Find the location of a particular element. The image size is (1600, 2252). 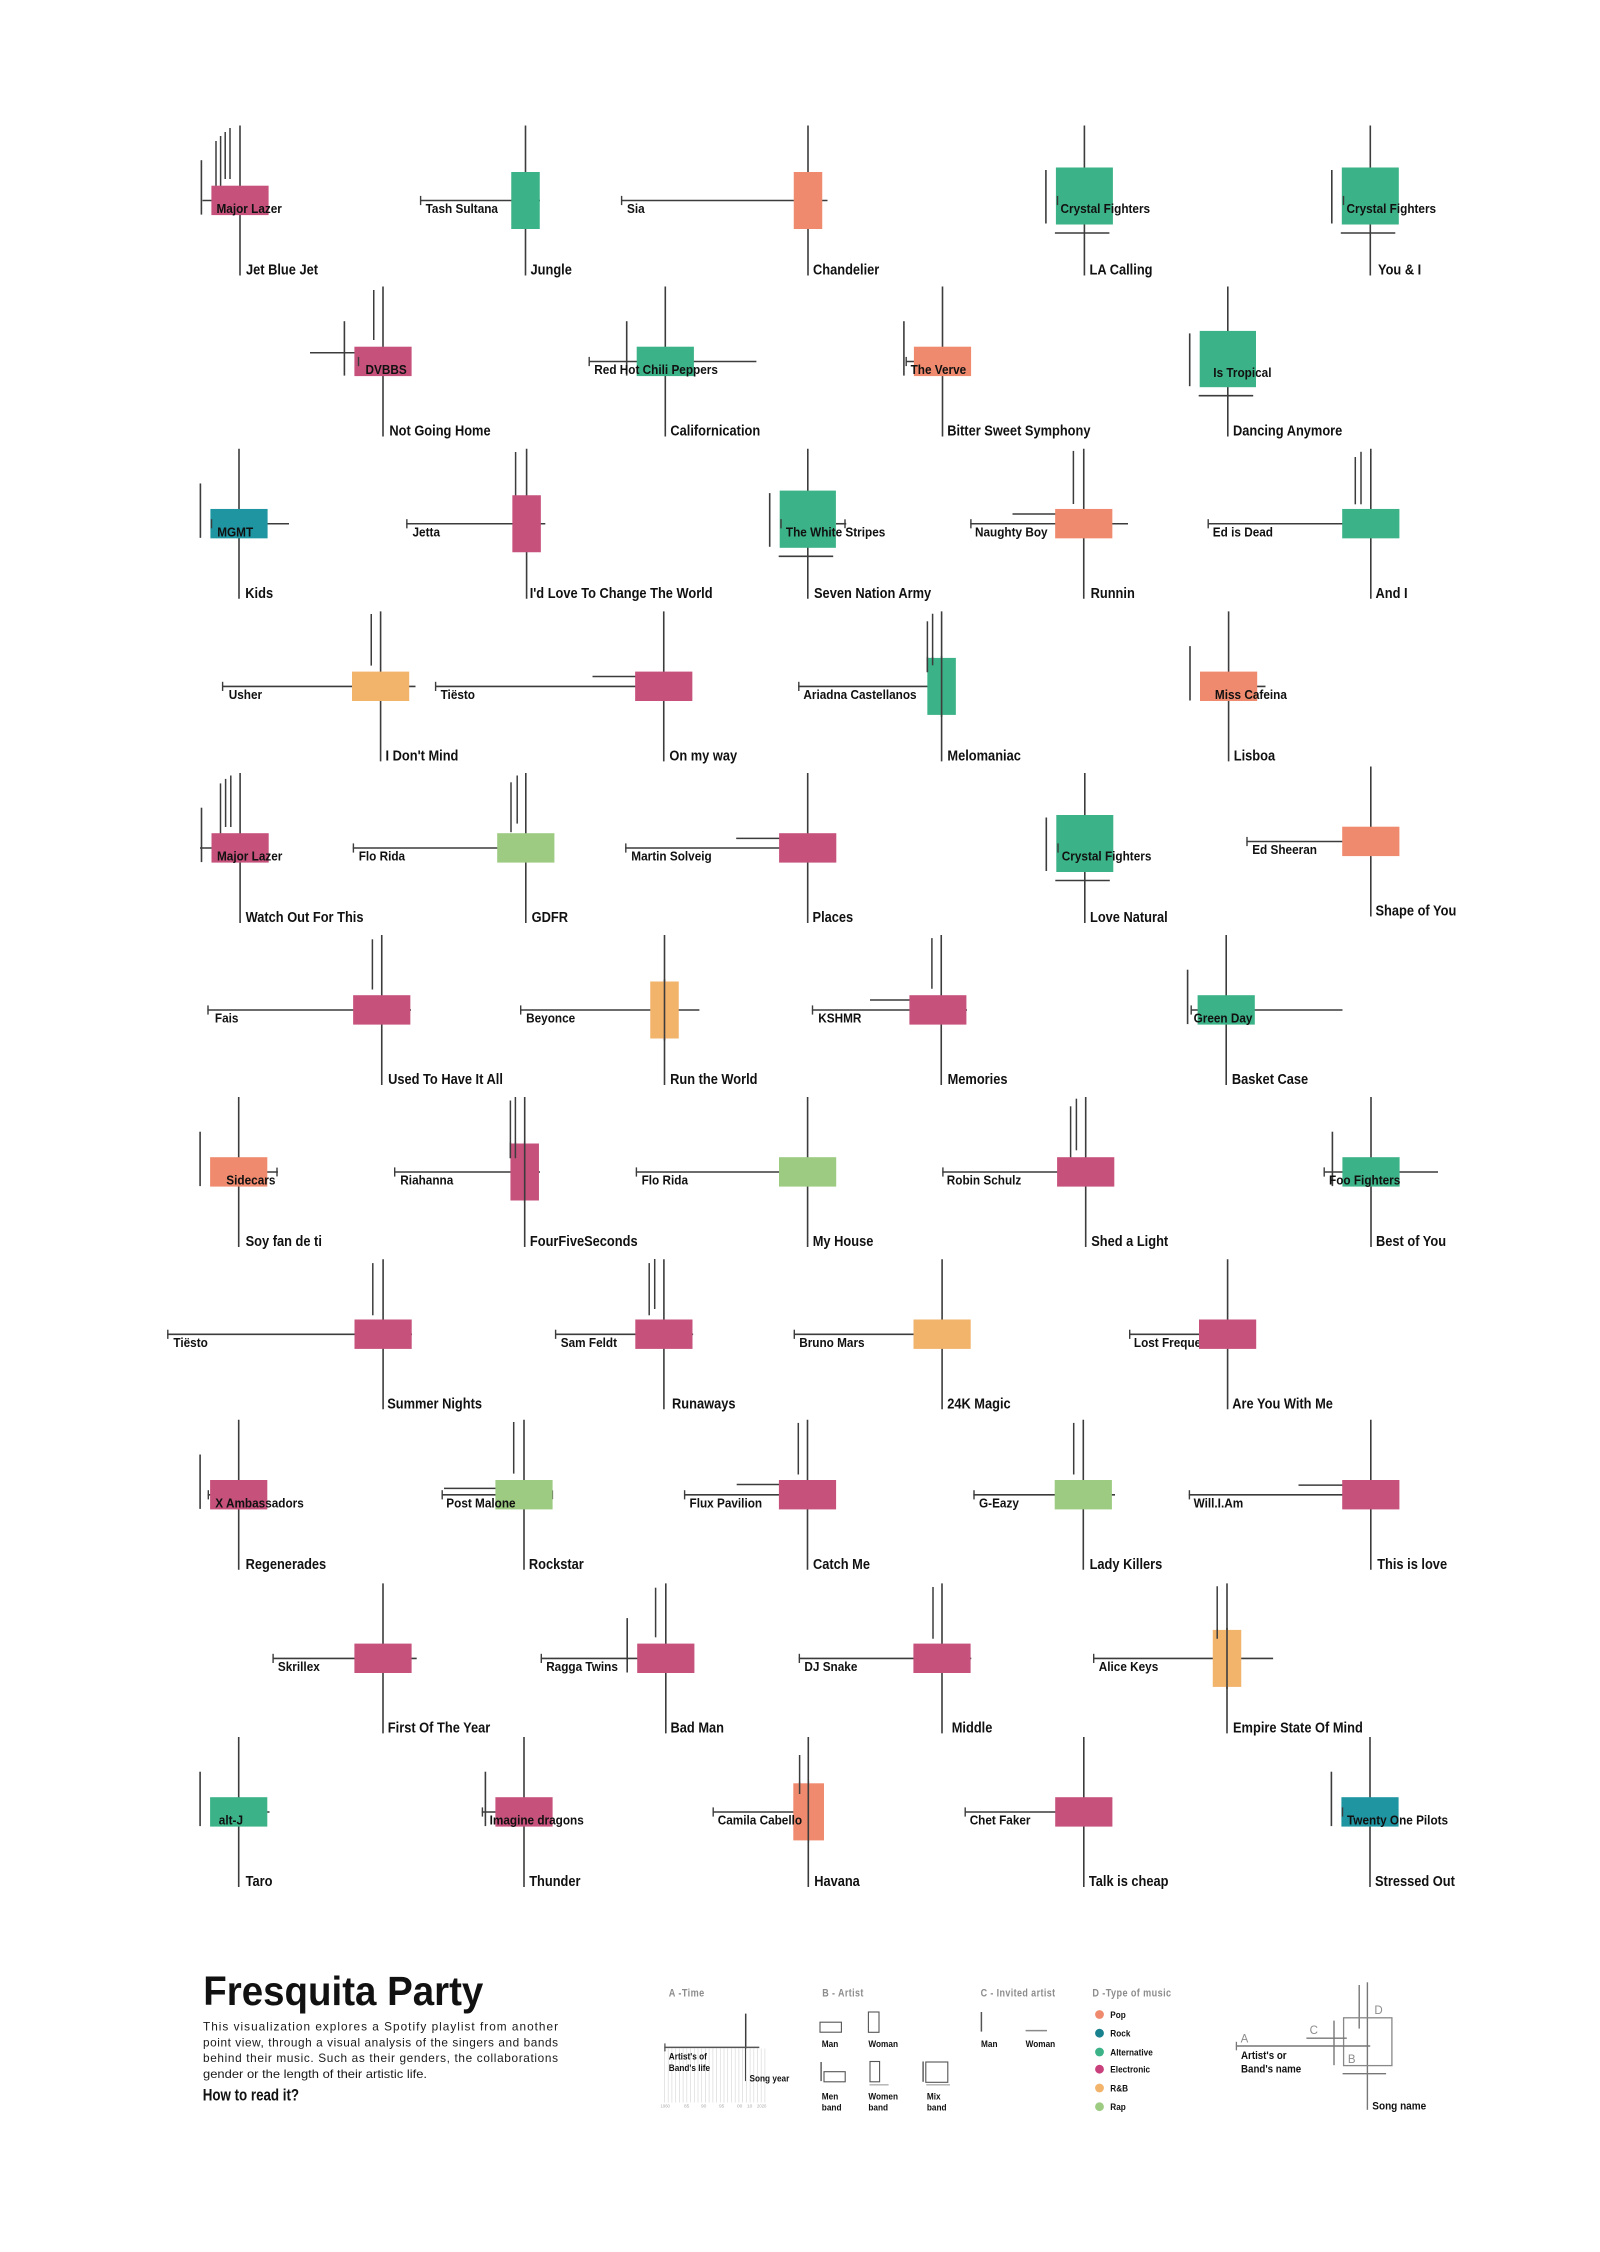

svg-text: Martin Solveig is located at coordinates (671, 856).